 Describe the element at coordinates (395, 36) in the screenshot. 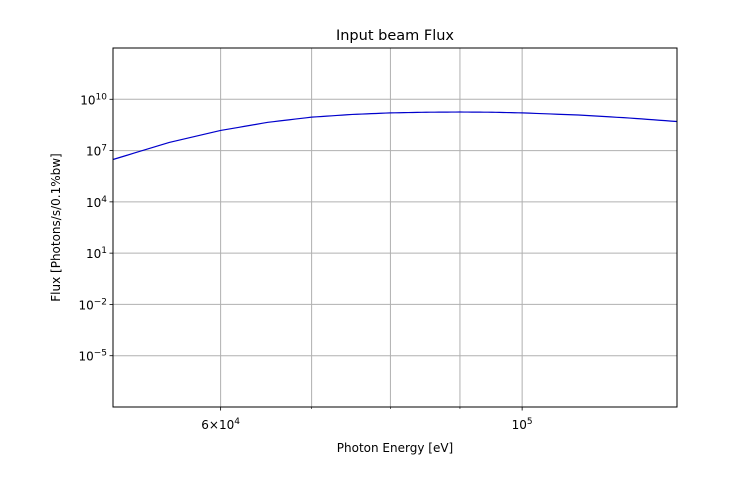

I see `chart-title: Input beam Flux` at that location.